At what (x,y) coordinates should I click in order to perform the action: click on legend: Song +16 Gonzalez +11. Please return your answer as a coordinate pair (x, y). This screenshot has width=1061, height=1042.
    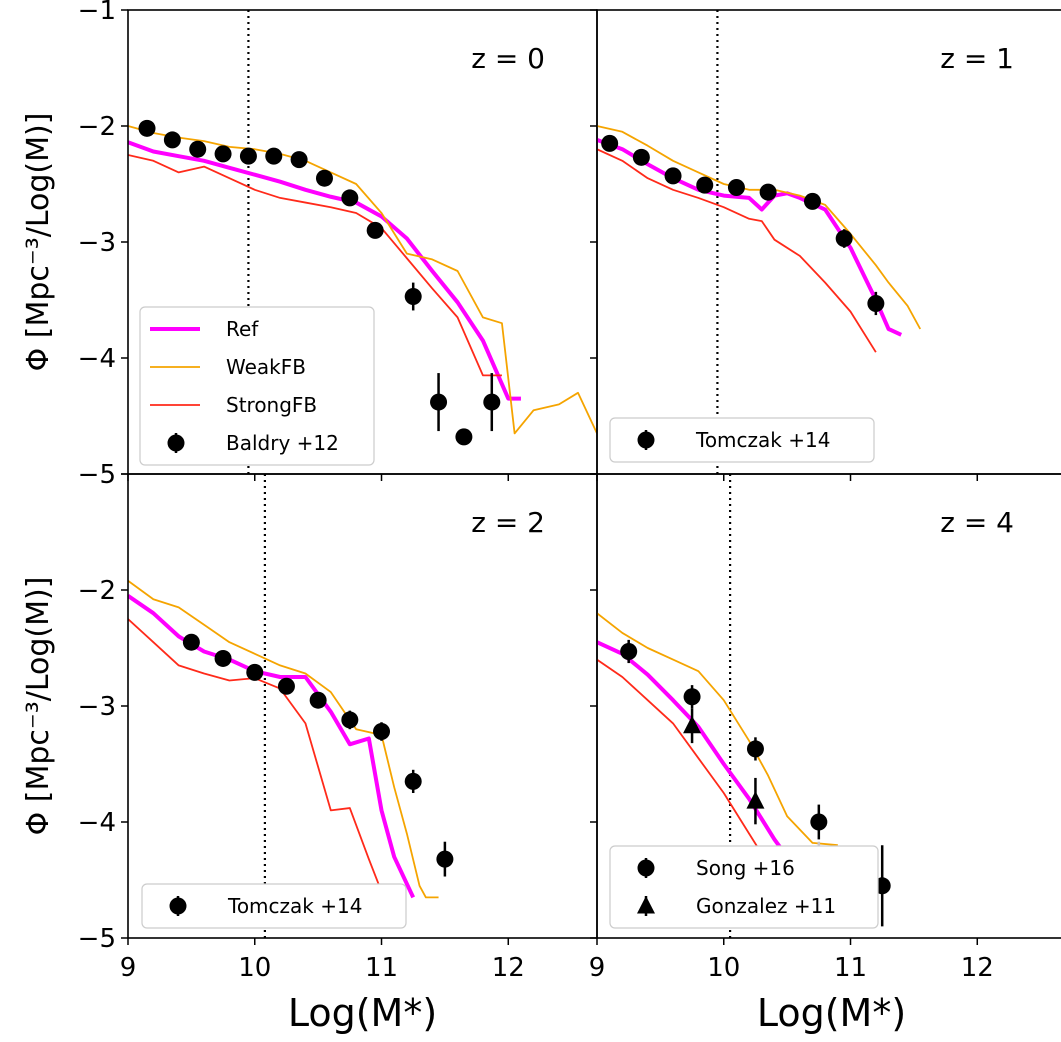
    Looking at the image, I should click on (744, 887).